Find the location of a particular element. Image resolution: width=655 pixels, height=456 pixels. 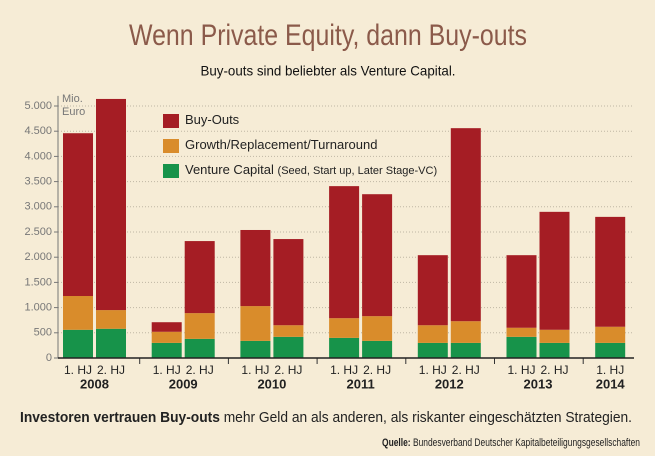

y-tick-label: 3.500 is located at coordinates (38, 182).